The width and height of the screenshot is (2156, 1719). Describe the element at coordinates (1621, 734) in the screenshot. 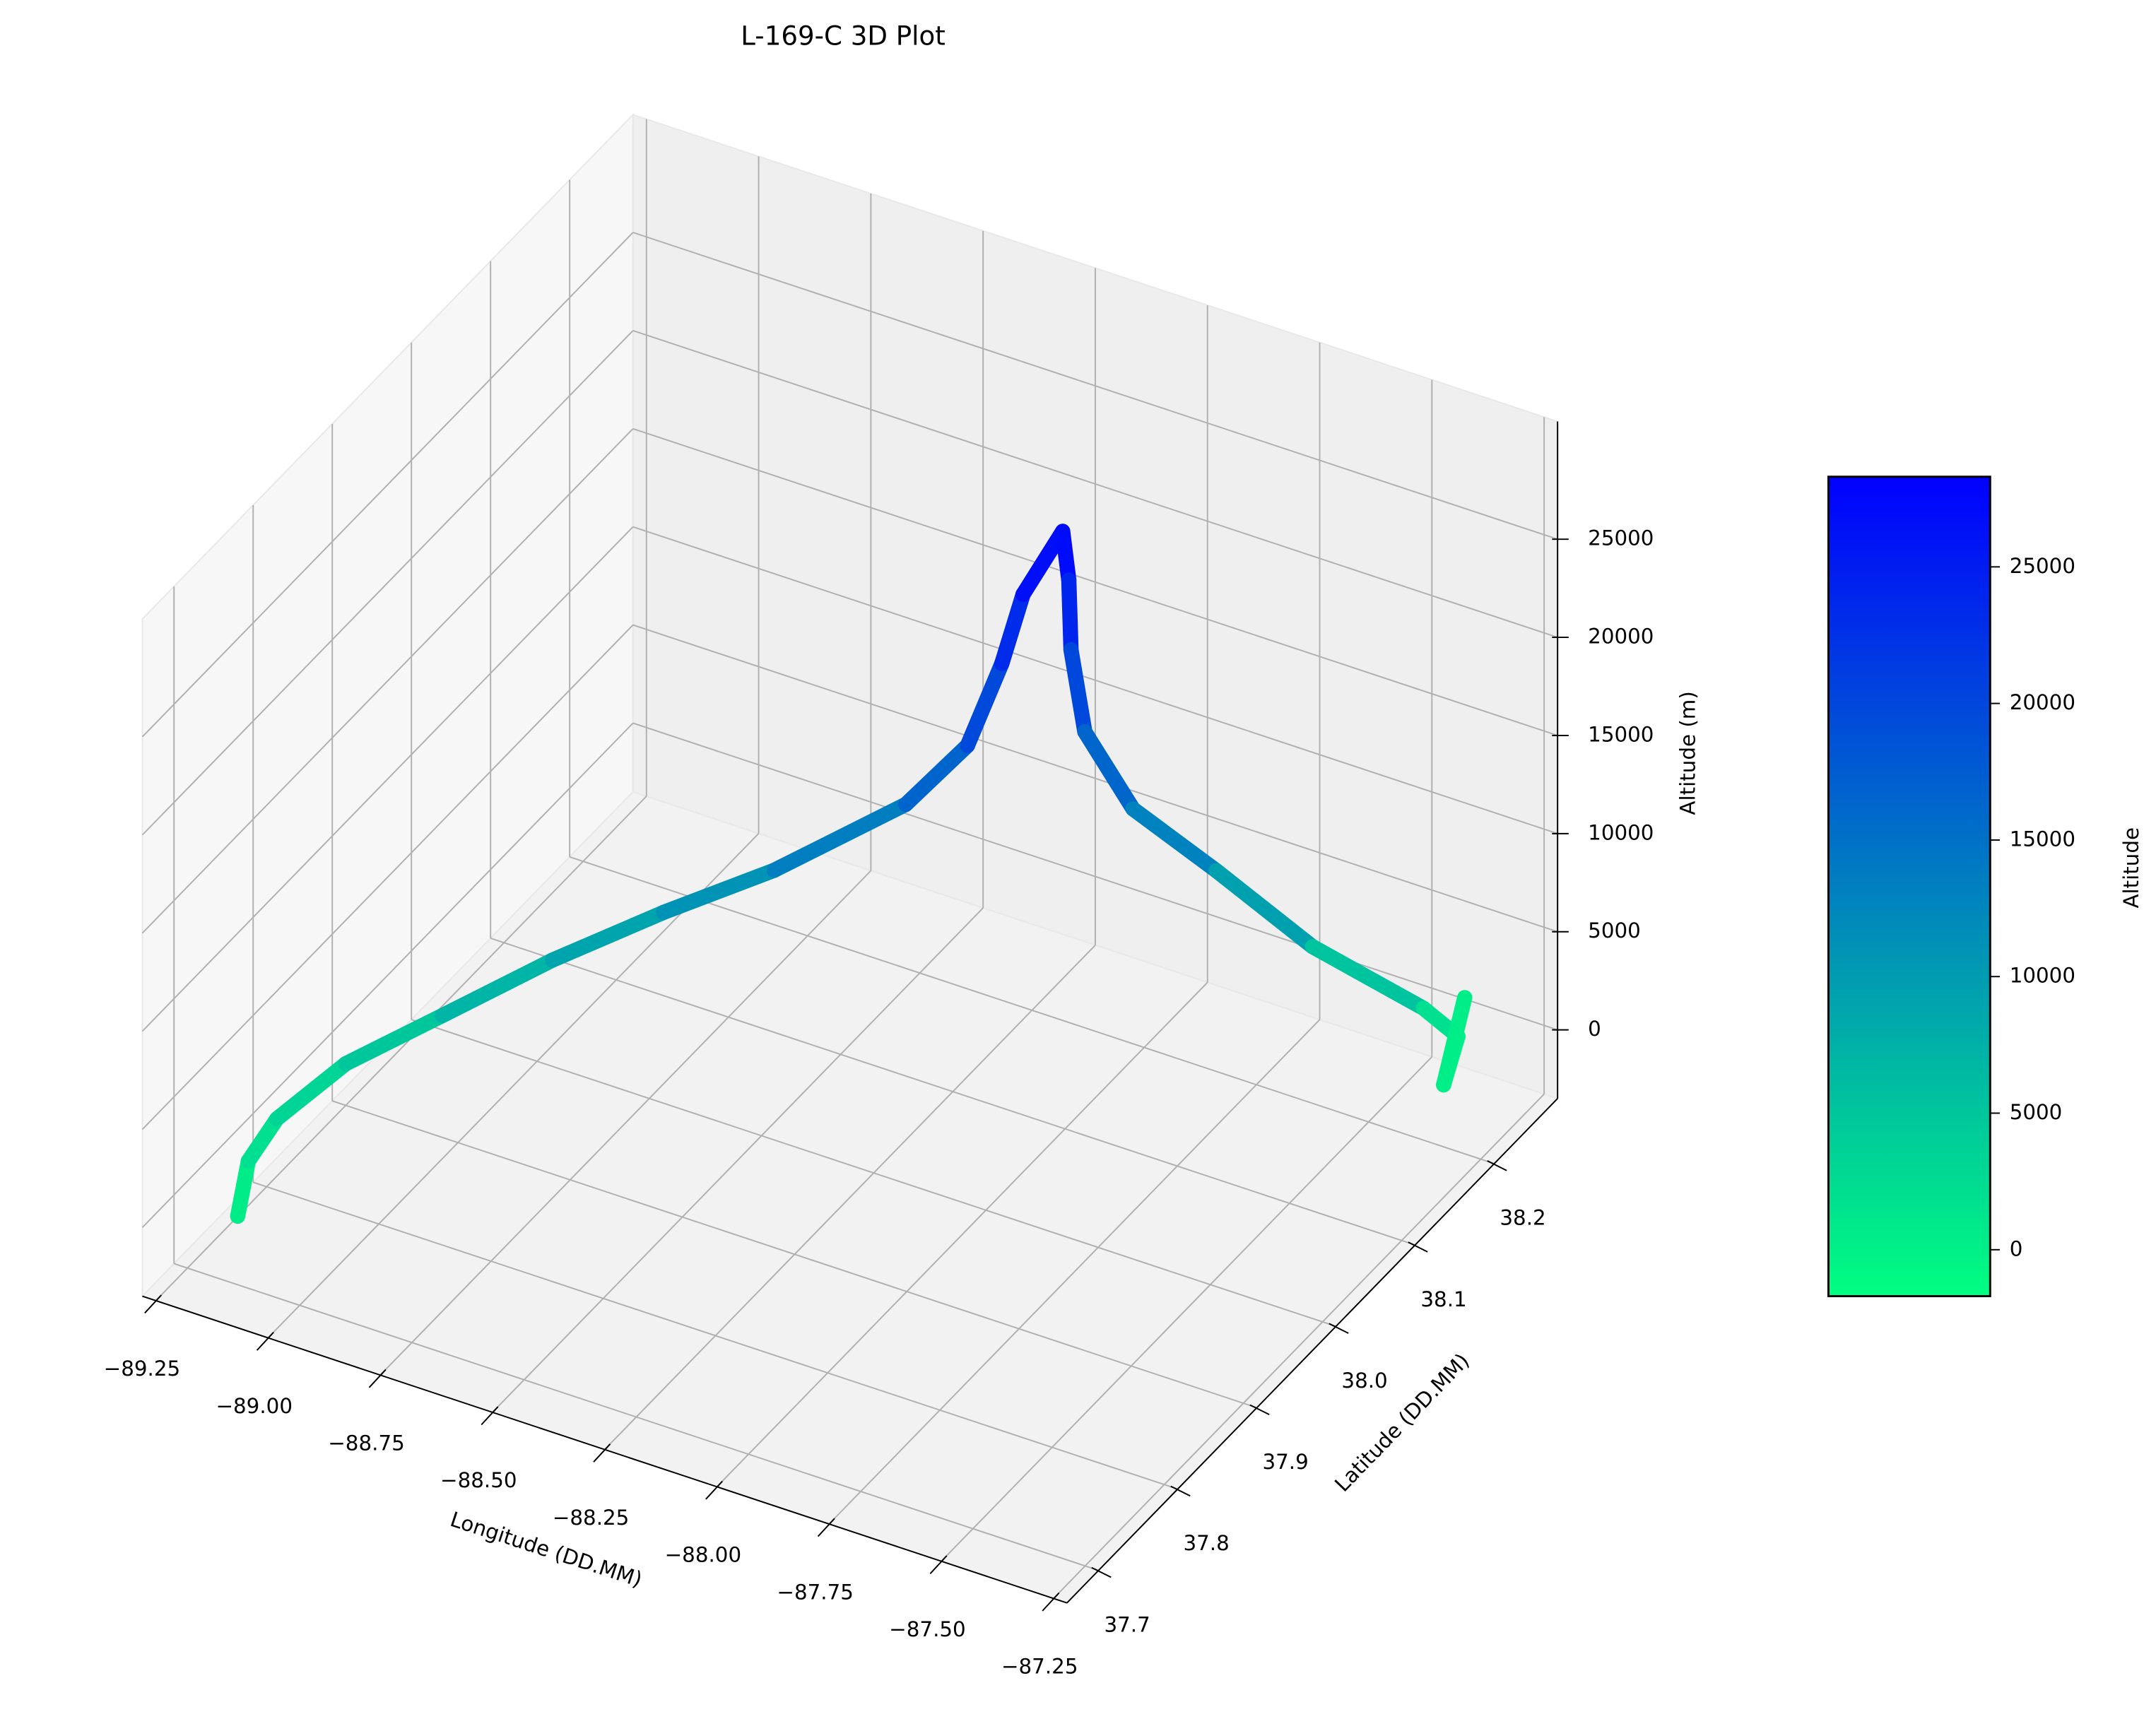

I see `z-tick-label: 15000` at that location.